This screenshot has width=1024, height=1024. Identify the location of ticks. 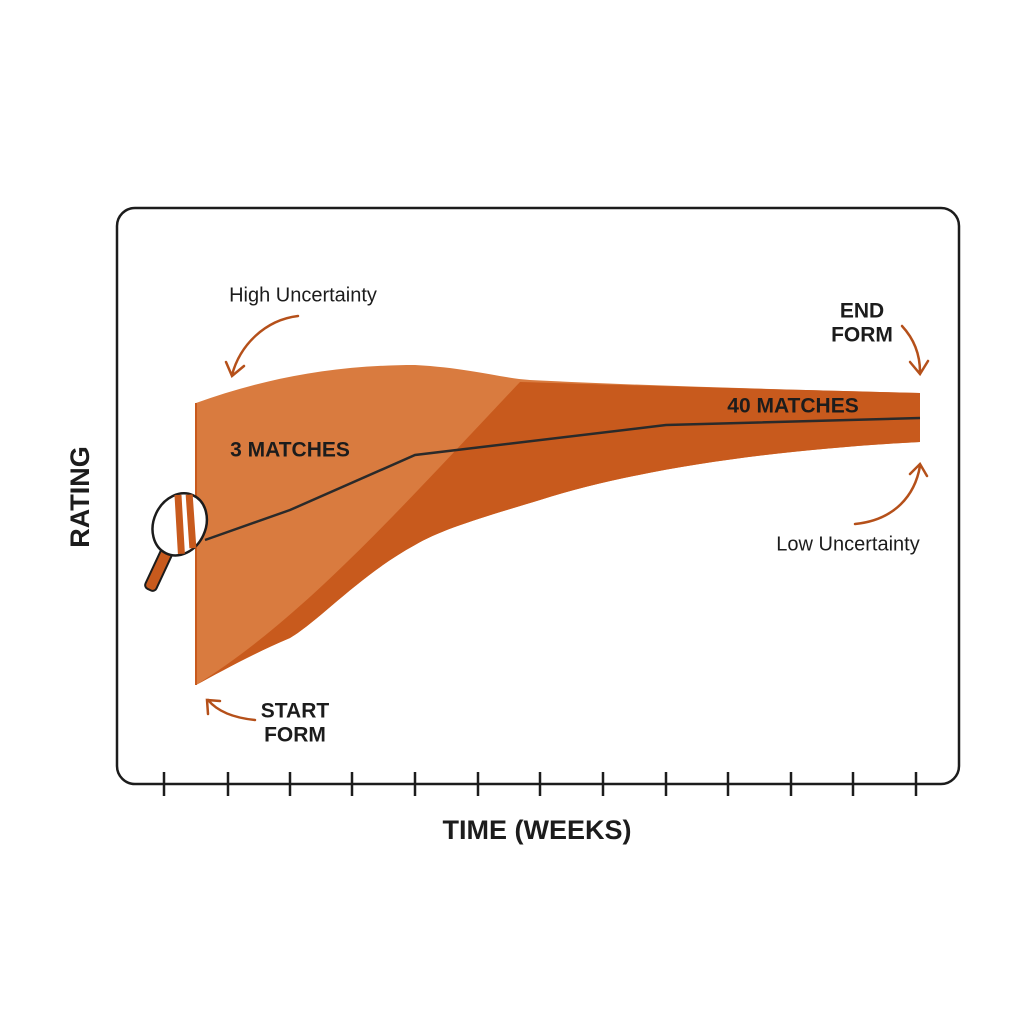
(540, 784).